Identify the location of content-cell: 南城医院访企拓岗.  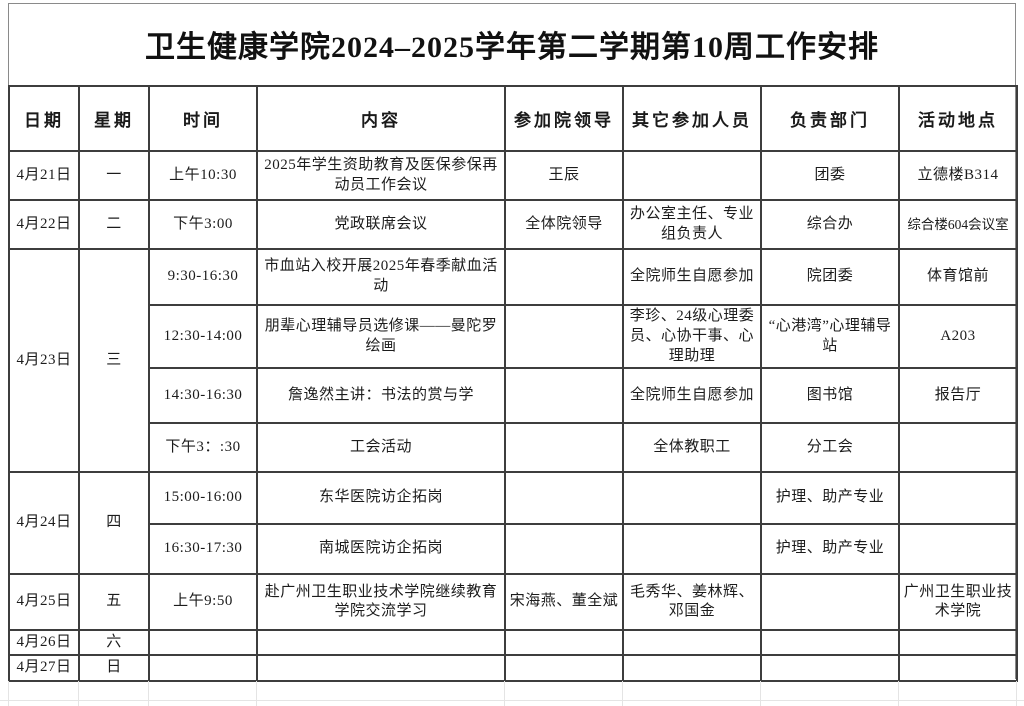
(381, 549).